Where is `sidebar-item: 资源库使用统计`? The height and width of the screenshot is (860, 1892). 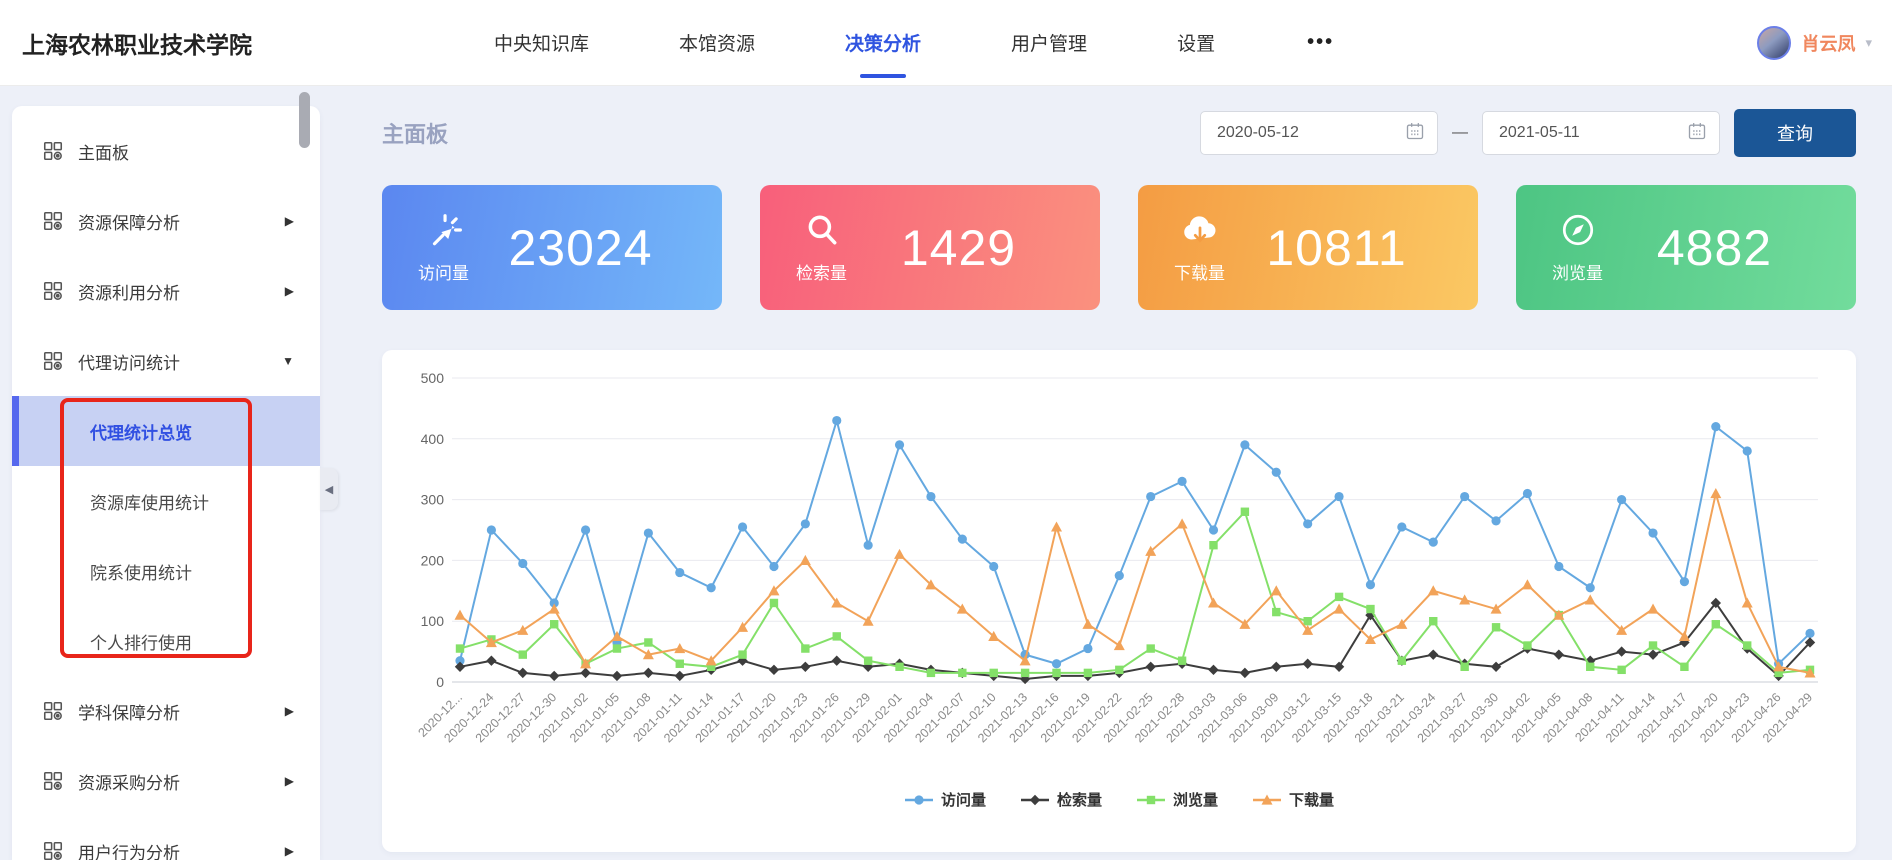 sidebar-item: 资源库使用统计 is located at coordinates (166, 501).